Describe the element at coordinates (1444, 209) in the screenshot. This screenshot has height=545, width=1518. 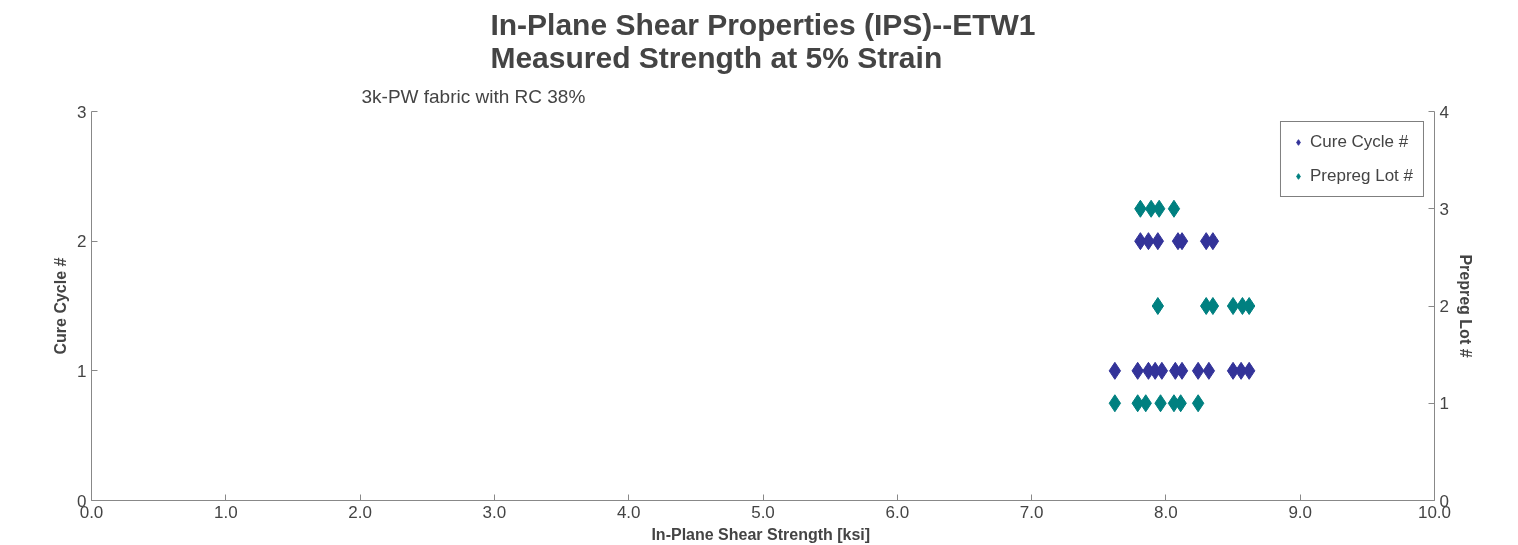
I see `y2-tick-label: 3` at that location.